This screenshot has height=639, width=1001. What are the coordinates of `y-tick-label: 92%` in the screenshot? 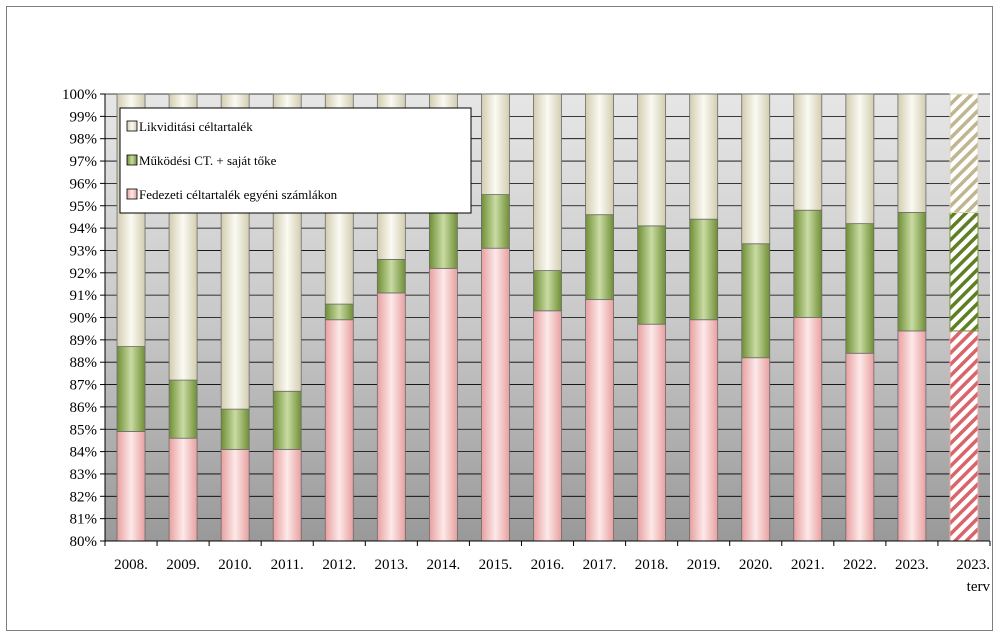 It's located at (84, 274).